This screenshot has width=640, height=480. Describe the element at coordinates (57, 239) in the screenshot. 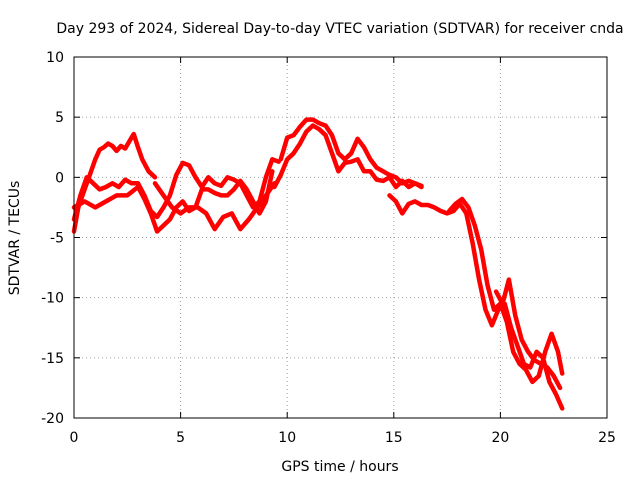

I see `y-tick-label: -5` at that location.